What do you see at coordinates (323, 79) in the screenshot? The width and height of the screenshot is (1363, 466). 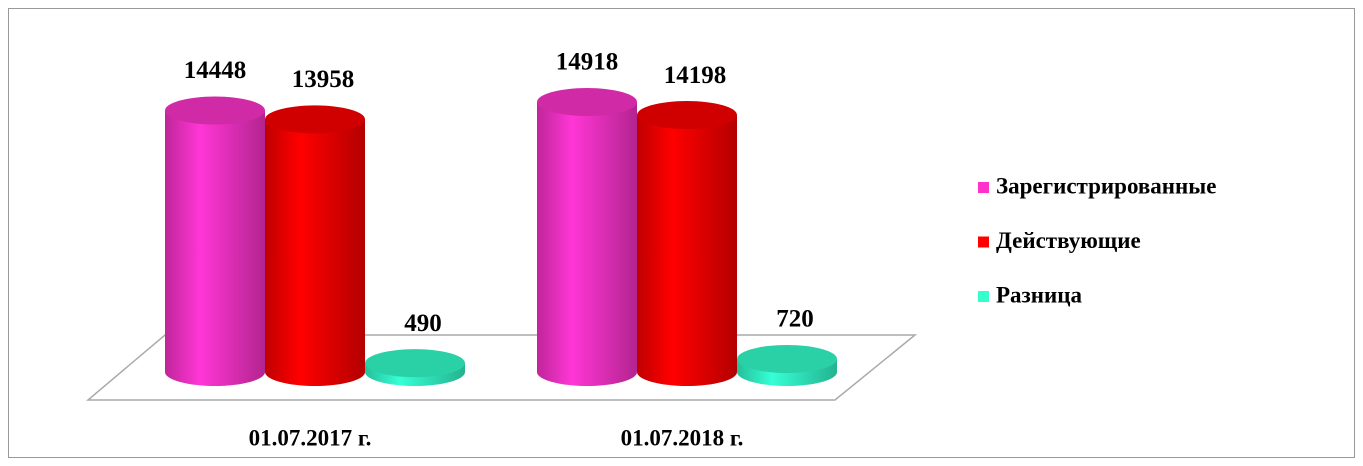 I see `data-label: 13958` at bounding box center [323, 79].